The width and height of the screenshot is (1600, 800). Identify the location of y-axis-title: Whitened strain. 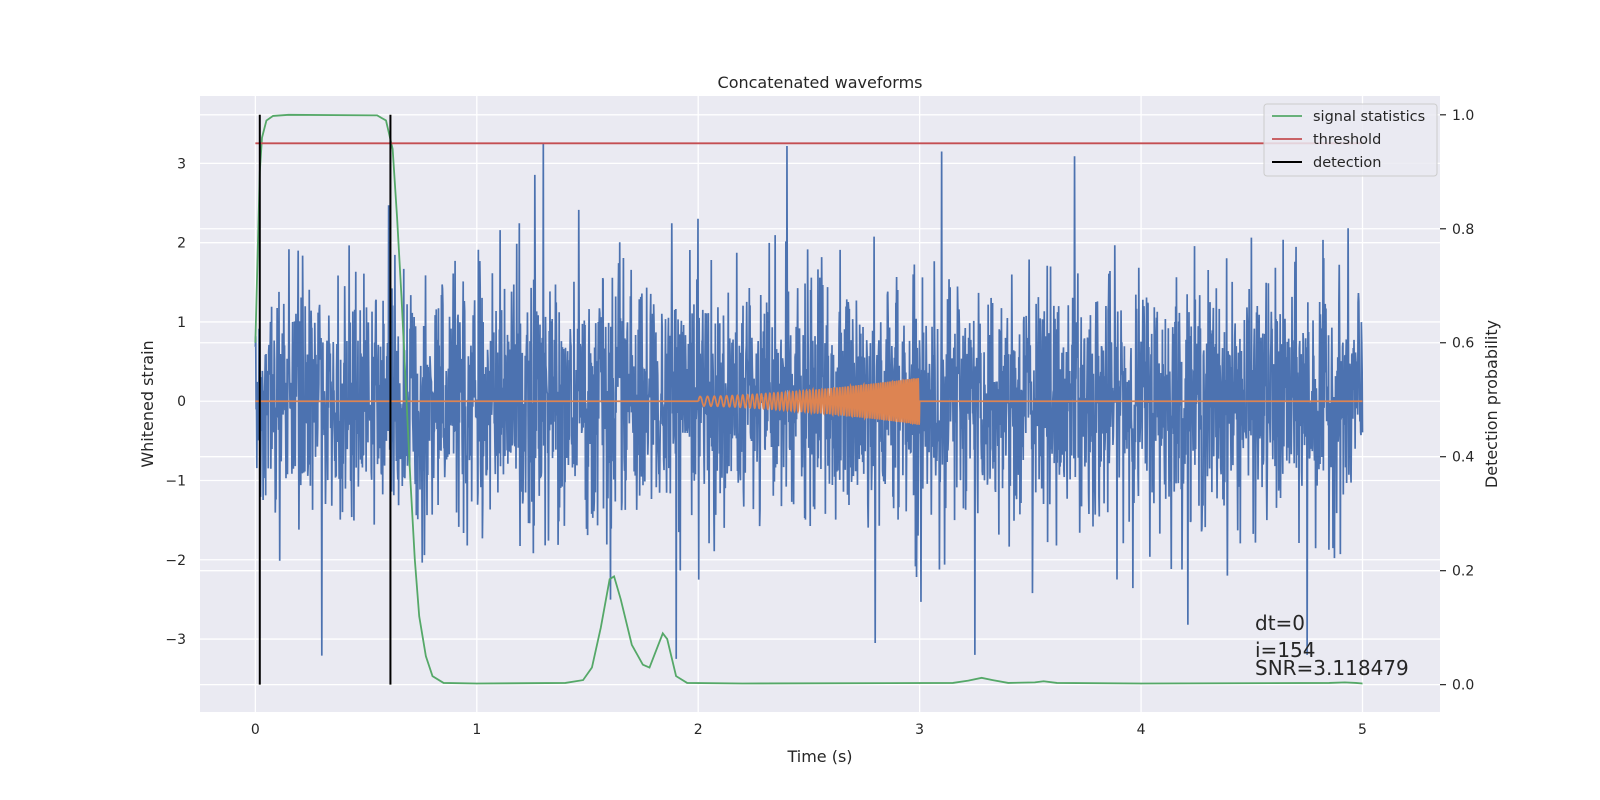
(147, 403).